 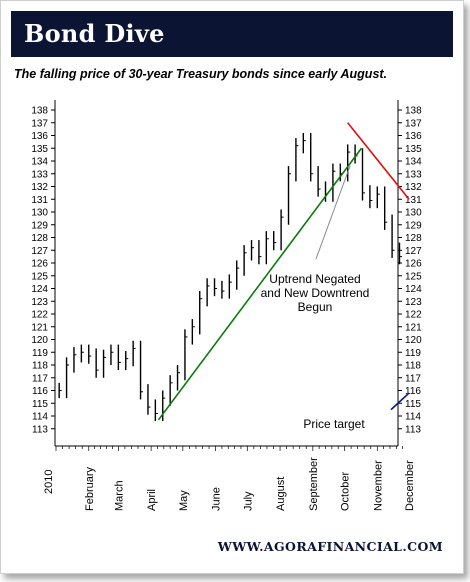 I want to click on y-tick-label-left: 114, so click(x=40, y=417).